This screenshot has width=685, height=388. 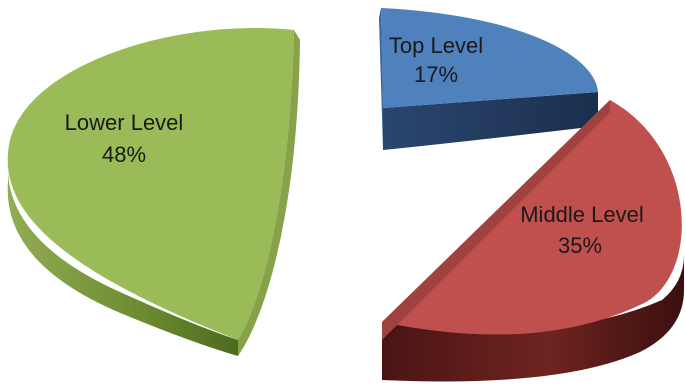 I want to click on slice-top-level-left-face, so click(x=381, y=79).